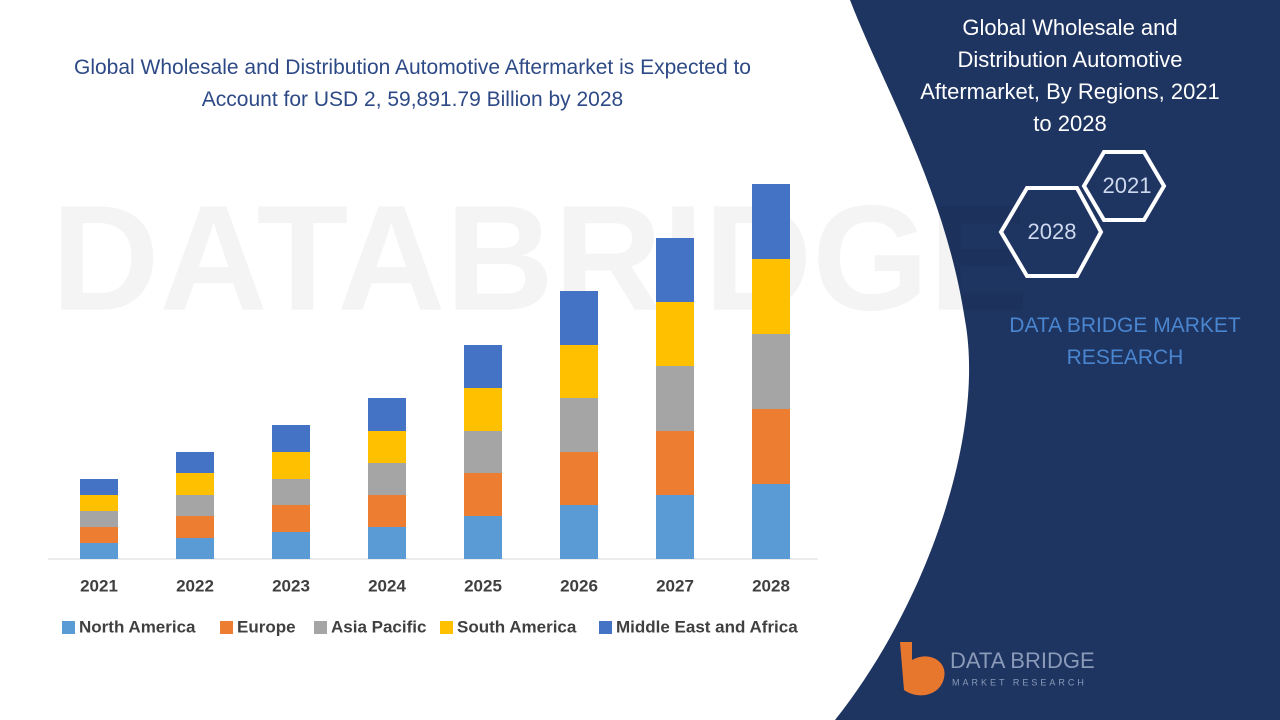 The image size is (1280, 720). Describe the element at coordinates (1125, 341) in the screenshot. I see `brand-text: DATA BRIDGE MARKET RESEARCH` at that location.